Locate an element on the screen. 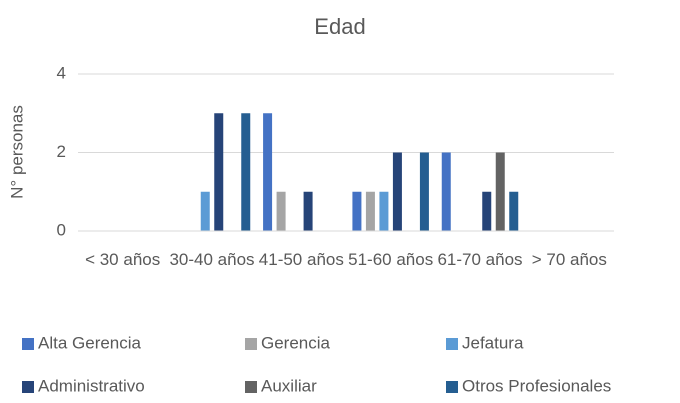  legend-label: Alta Gerencia is located at coordinates (90, 342).